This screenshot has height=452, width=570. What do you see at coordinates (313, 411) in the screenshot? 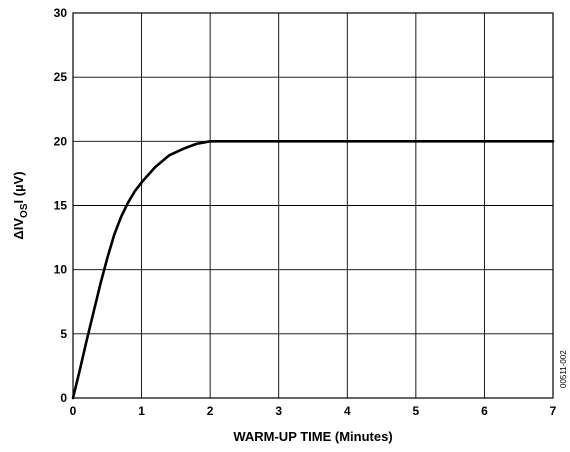
I see `x-axis-ticks: 0 1 2 3 4 5 6 7` at bounding box center [313, 411].